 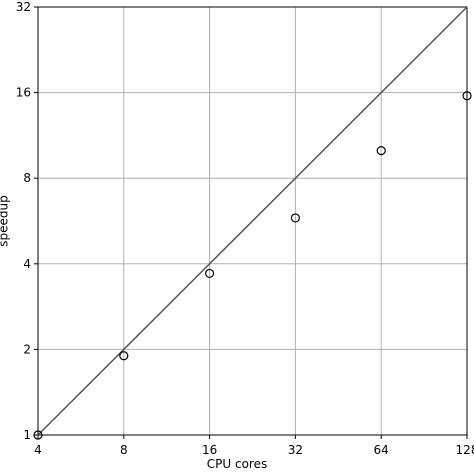 I want to click on y-tick-label: 8, so click(x=27, y=178).